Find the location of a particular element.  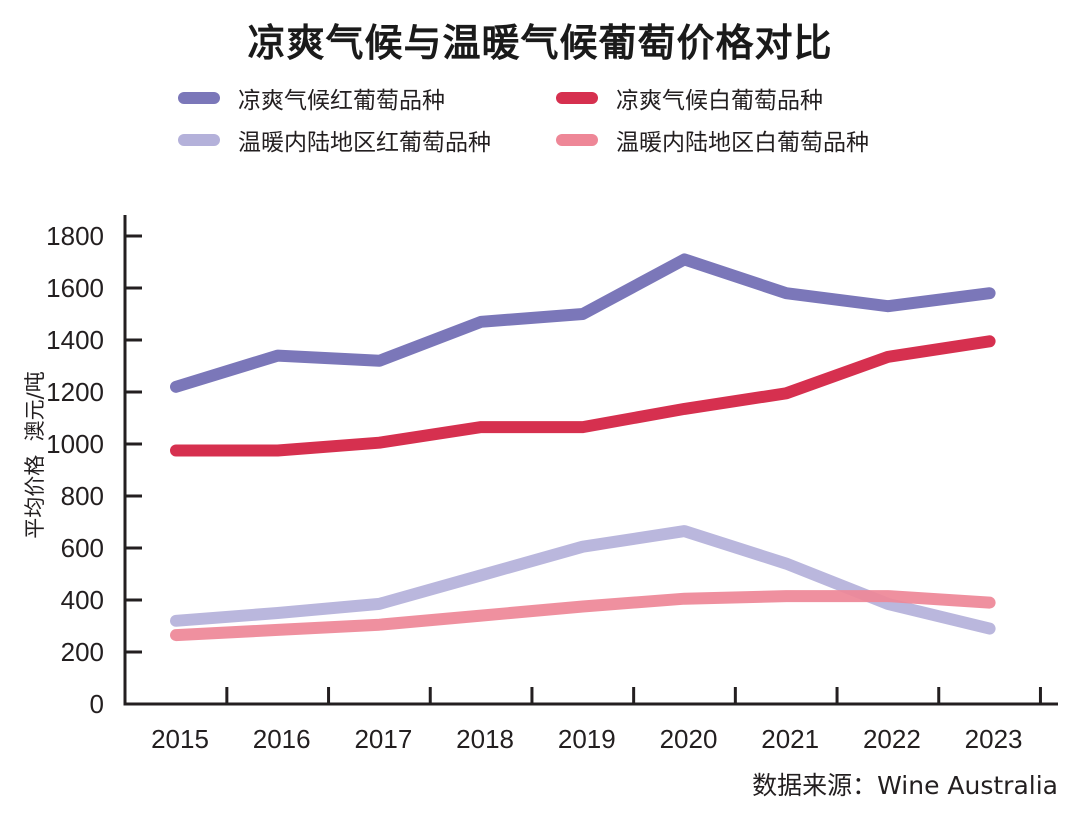

legend-label-warm-red: 温暖内陆地区红葡萄品种 is located at coordinates (364, 143).